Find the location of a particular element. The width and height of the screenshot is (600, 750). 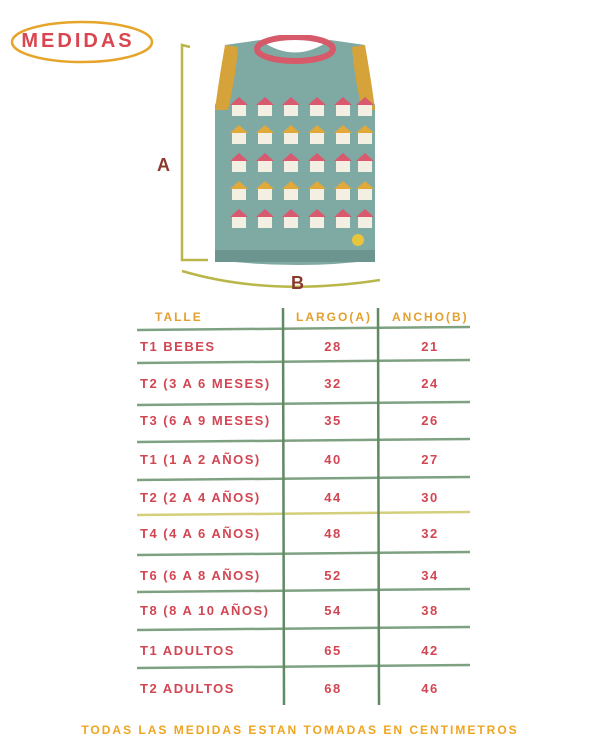

cell-talle: T1 (1 A 2 AÑOS) is located at coordinates (200, 459).